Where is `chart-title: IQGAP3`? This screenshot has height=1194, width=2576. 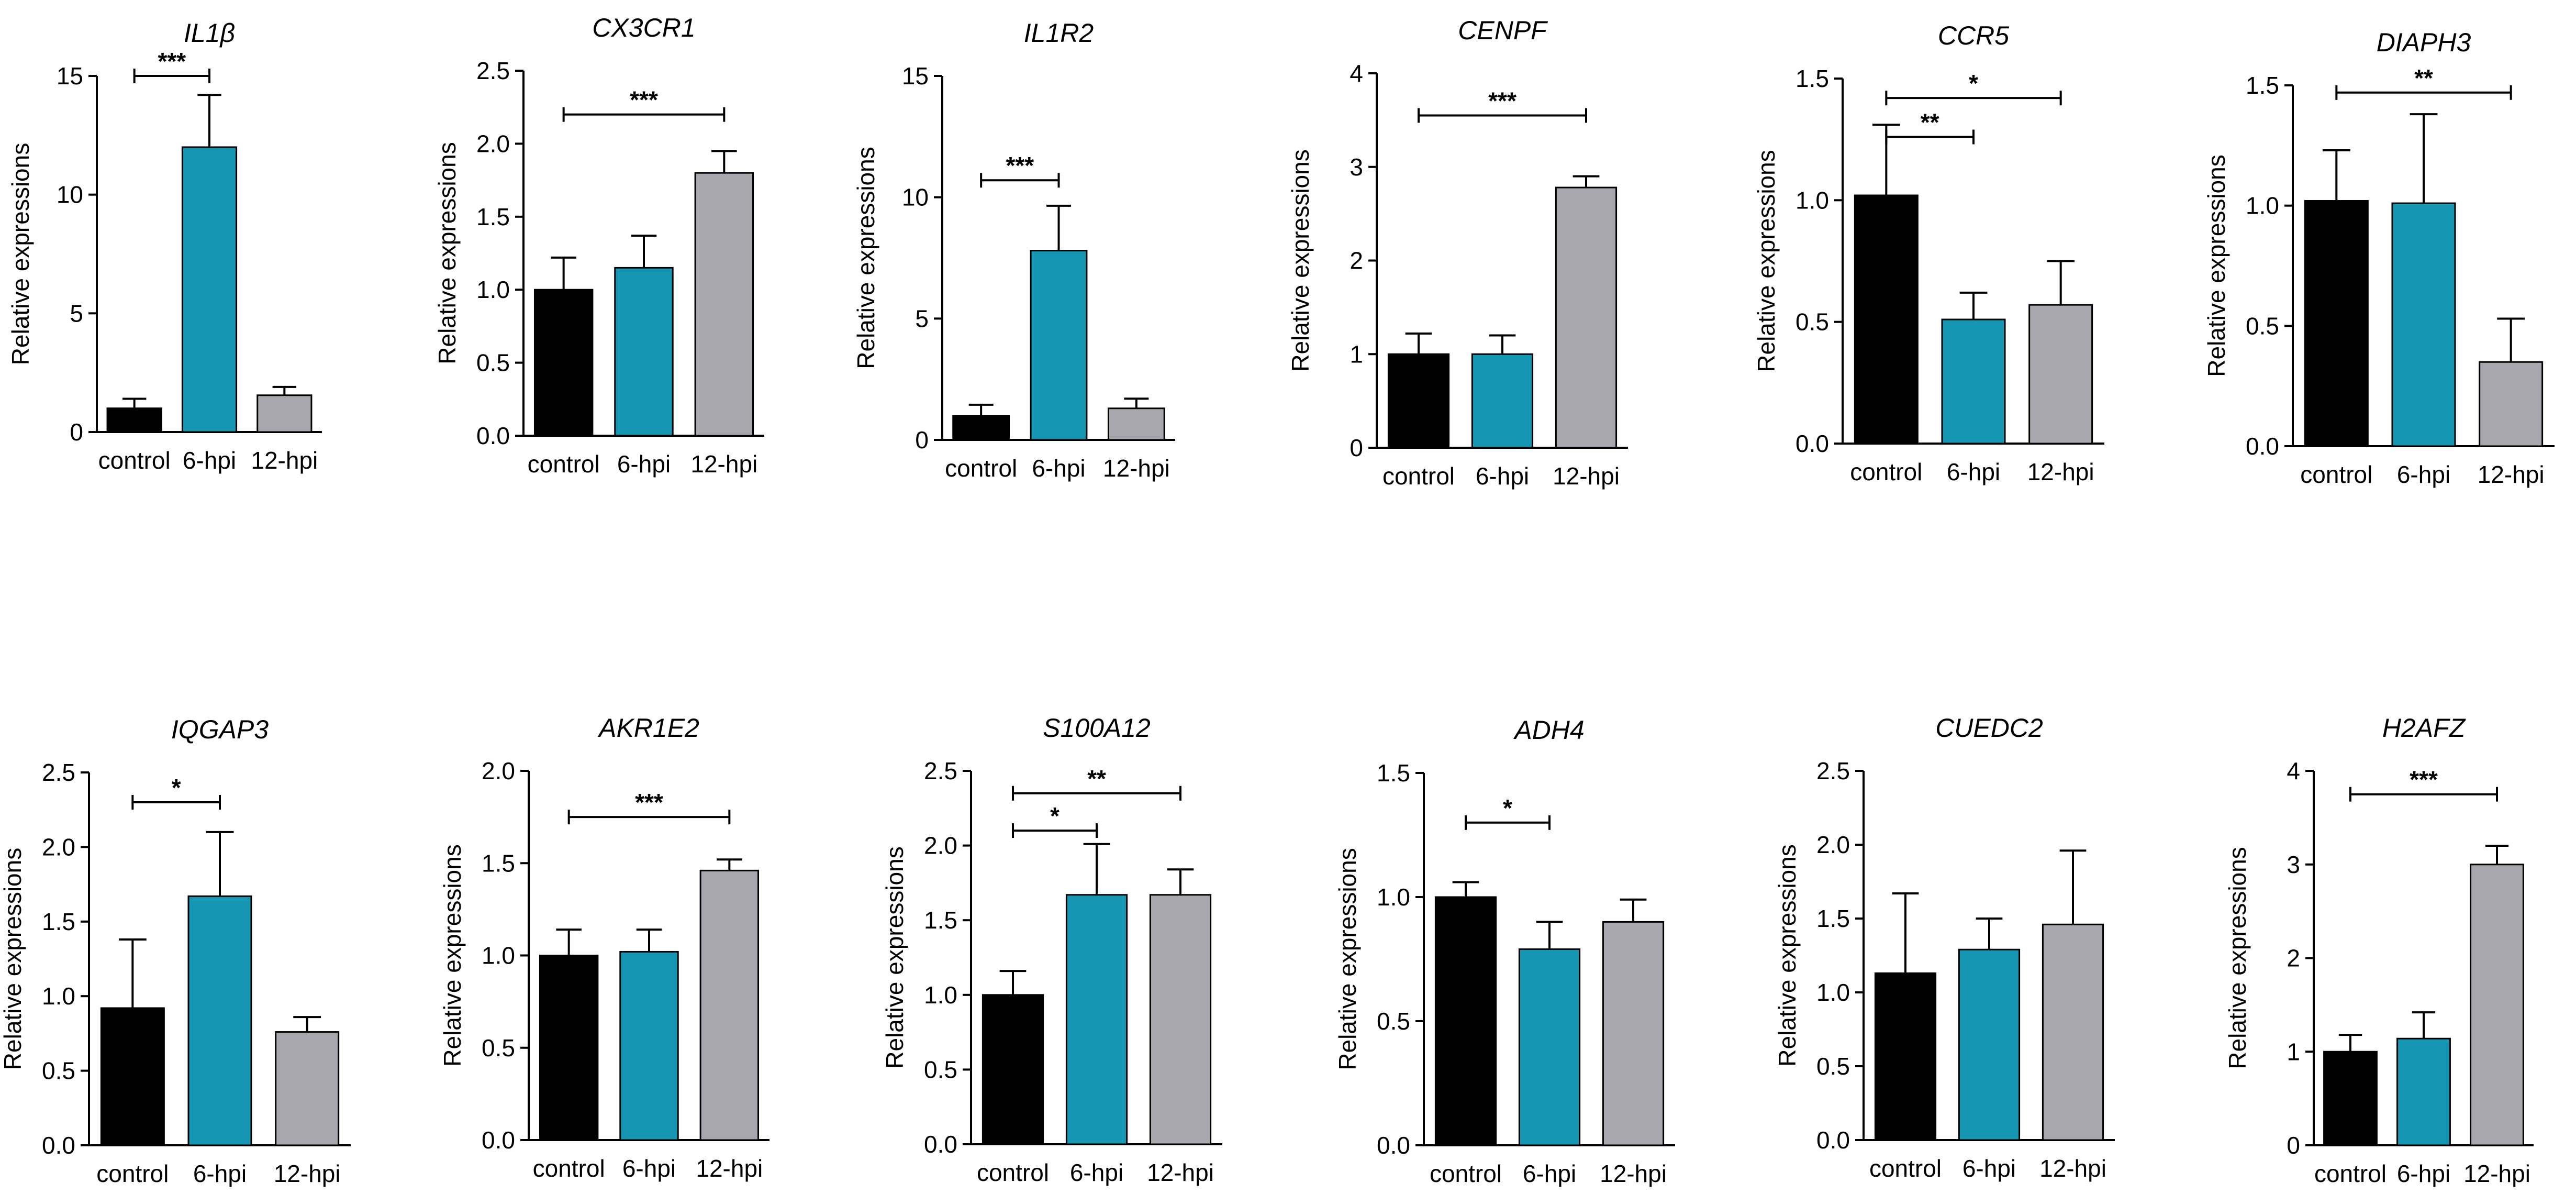 chart-title: IQGAP3 is located at coordinates (220, 729).